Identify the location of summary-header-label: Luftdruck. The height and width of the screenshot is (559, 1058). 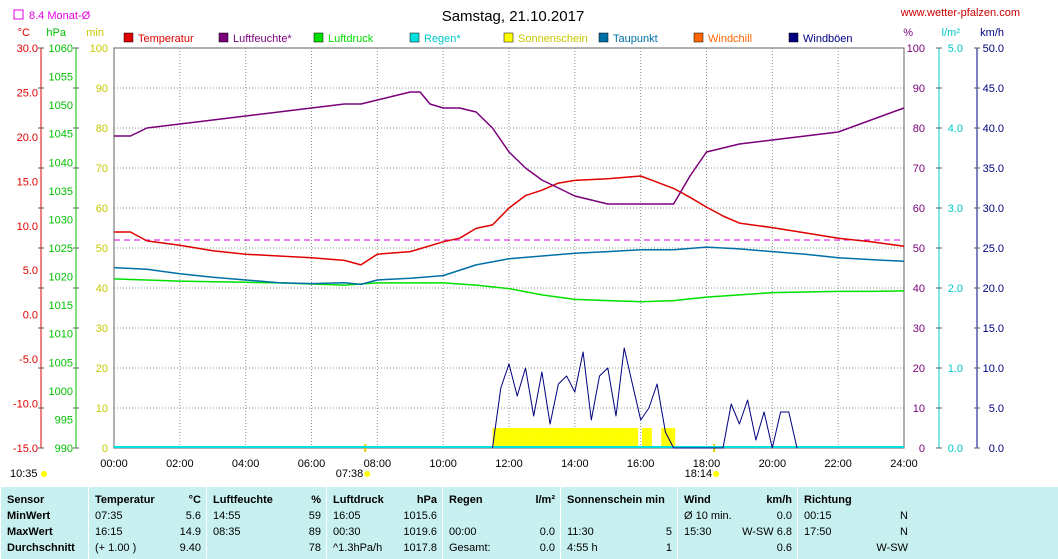
(358, 500).